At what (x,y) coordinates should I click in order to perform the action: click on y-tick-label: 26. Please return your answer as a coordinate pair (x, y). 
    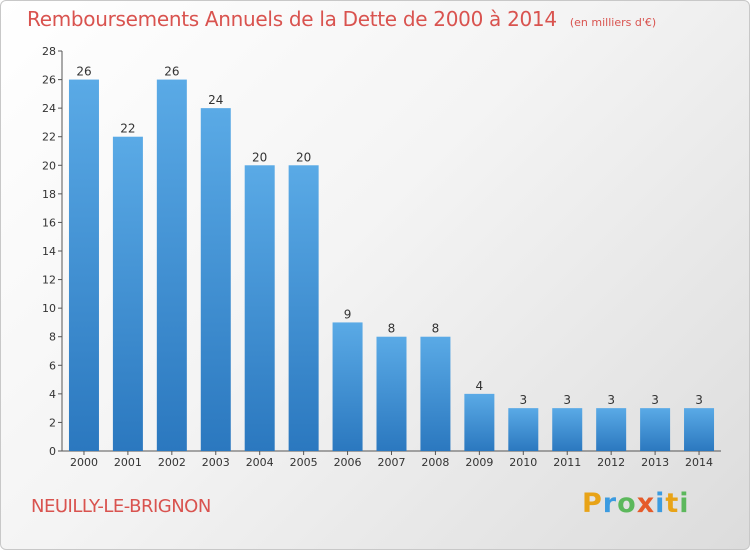
    Looking at the image, I should click on (49, 80).